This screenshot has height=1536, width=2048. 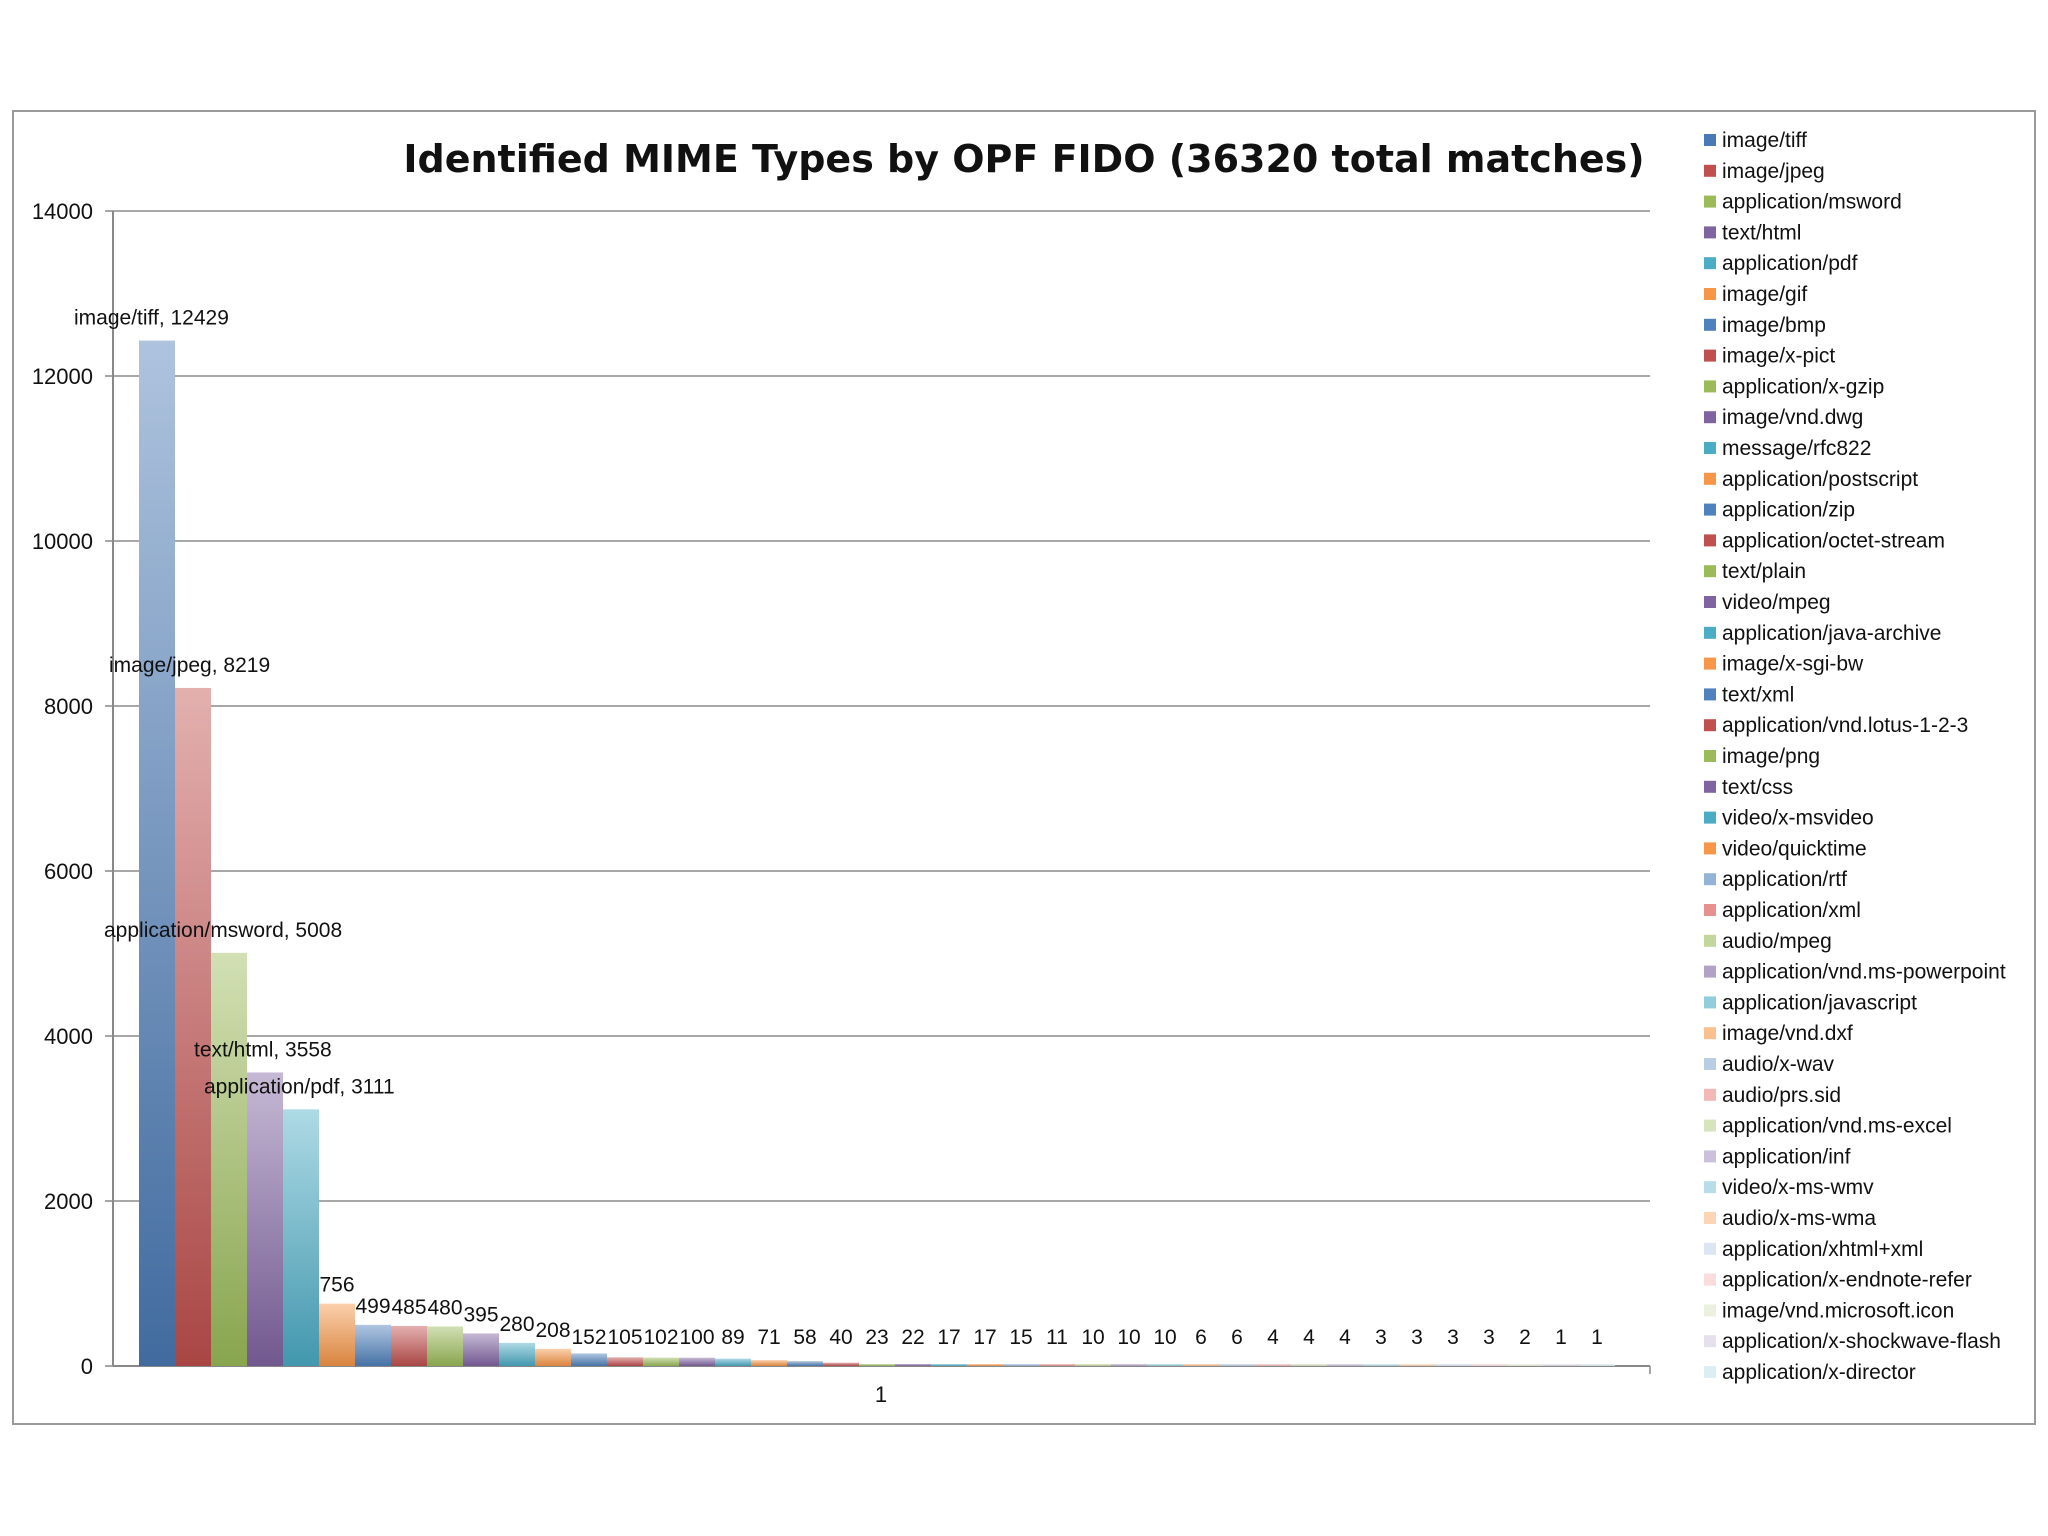 I want to click on bar-text-html, so click(x=265, y=1219).